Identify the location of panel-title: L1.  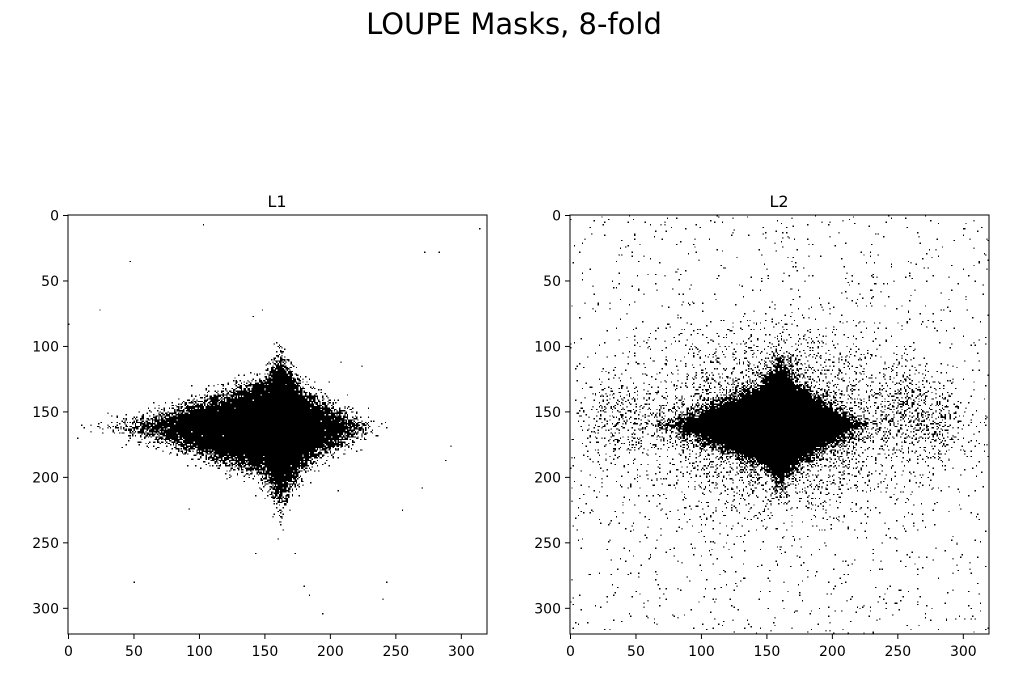
(276, 201).